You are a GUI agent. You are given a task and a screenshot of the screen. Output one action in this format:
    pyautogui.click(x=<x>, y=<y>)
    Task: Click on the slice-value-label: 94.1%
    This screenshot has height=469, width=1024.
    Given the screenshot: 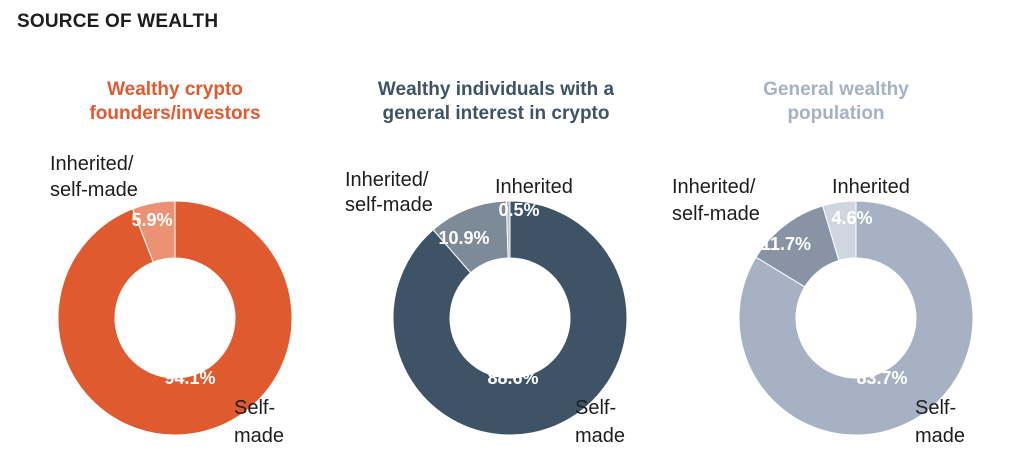 What is the action you would take?
    pyautogui.click(x=189, y=378)
    